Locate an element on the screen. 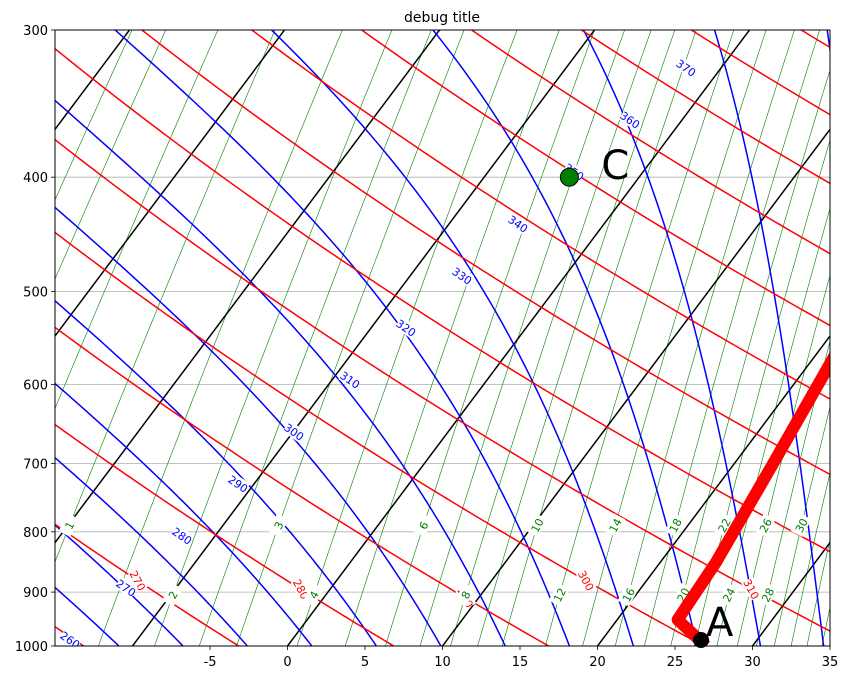  profile-line is located at coordinates (750, 498).